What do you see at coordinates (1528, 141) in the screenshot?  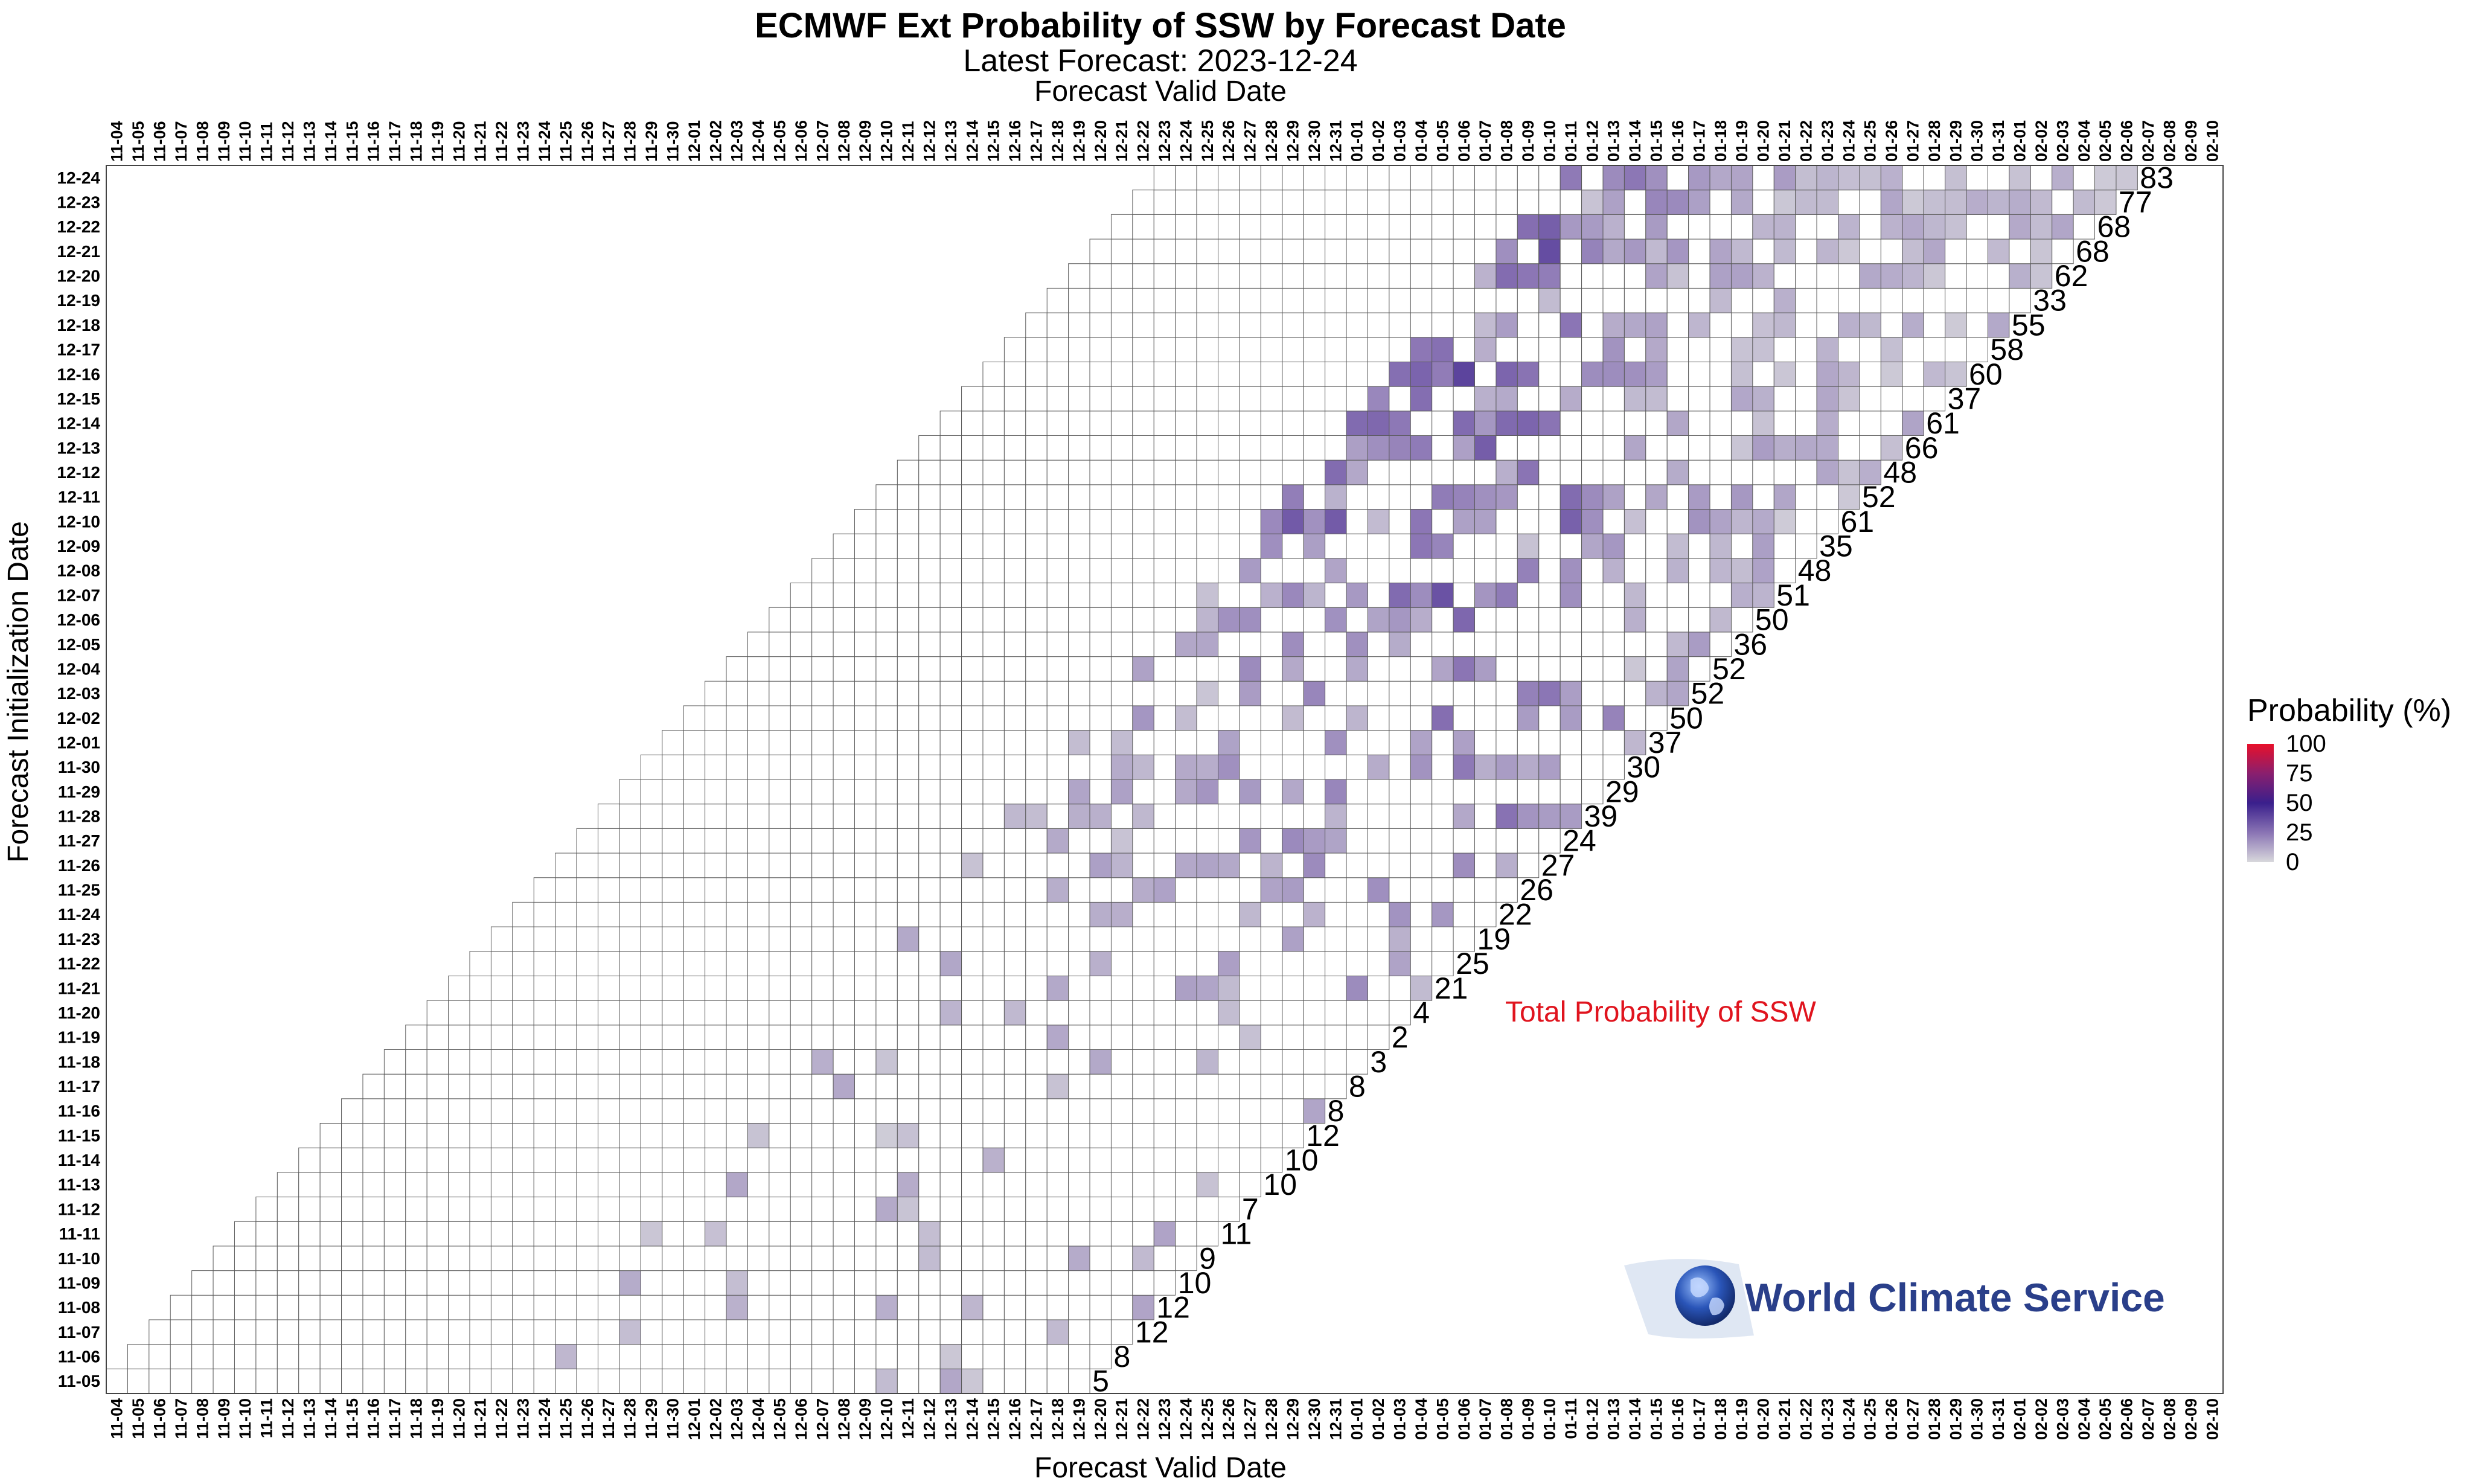 I see `x-tick-label: 01-09` at bounding box center [1528, 141].